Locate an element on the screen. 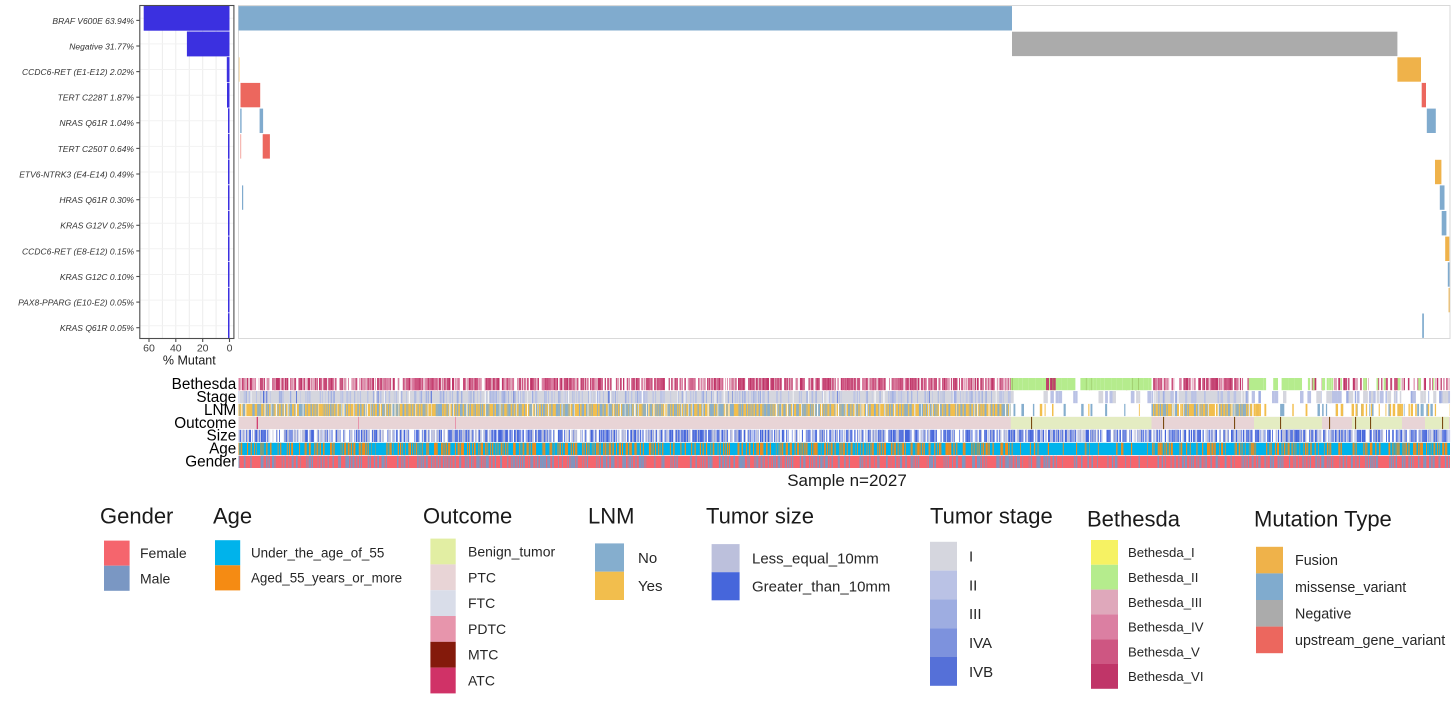 The image size is (1456, 708). svg-text: PAX8-PPARG (E10-E2) 0.05% is located at coordinates (76, 303).